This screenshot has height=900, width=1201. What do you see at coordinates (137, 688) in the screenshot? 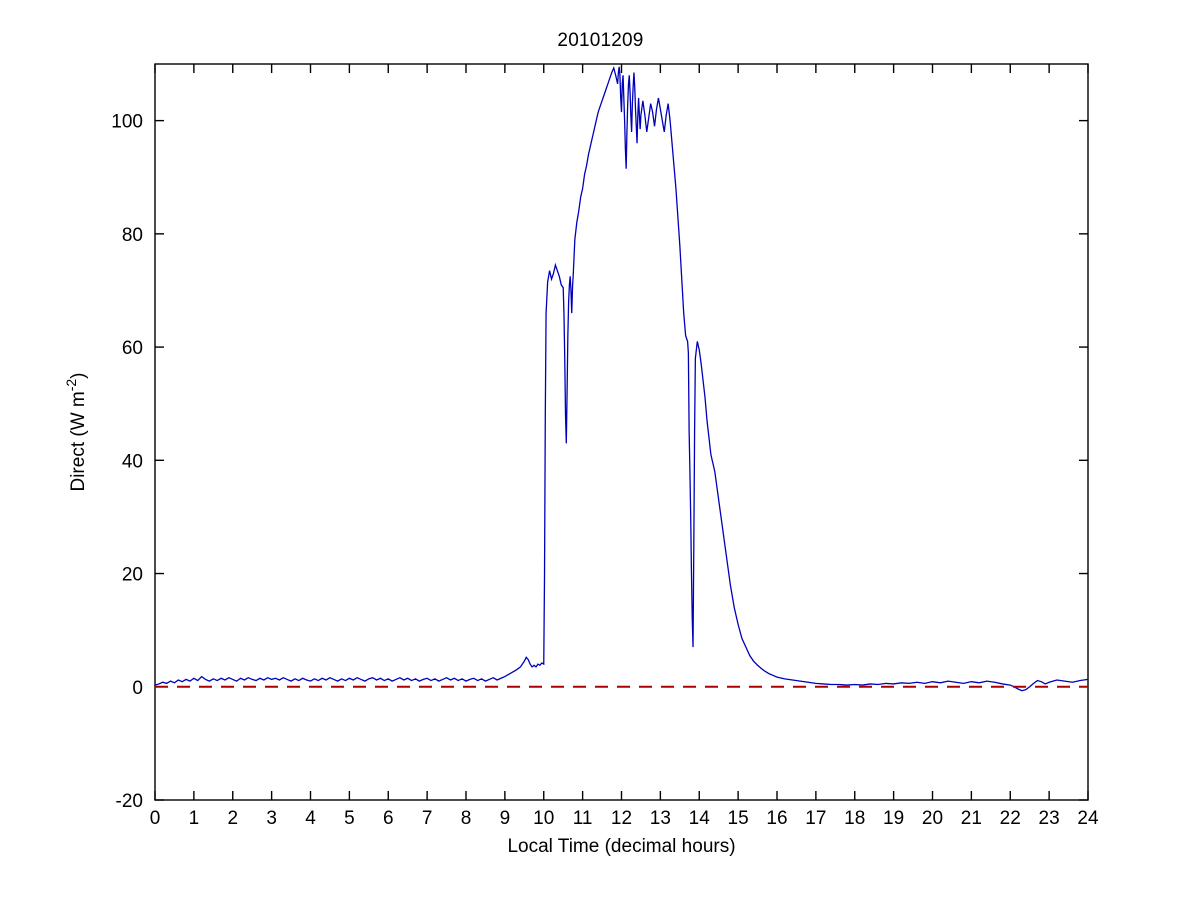
I see `y-tick-label: 0` at bounding box center [137, 688].